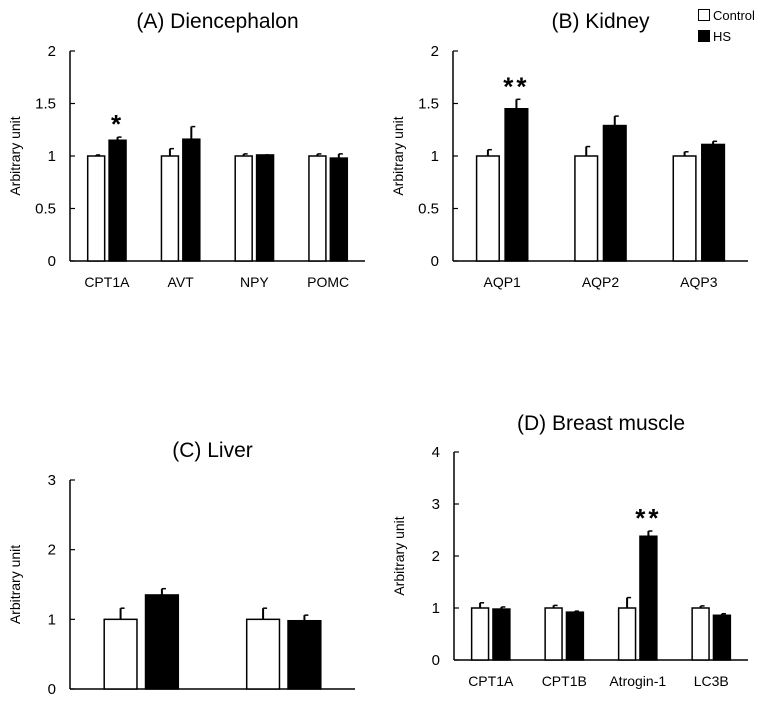 The height and width of the screenshot is (703, 768). Describe the element at coordinates (217, 21) in the screenshot. I see `panel-title: (A) Diencephalon` at that location.